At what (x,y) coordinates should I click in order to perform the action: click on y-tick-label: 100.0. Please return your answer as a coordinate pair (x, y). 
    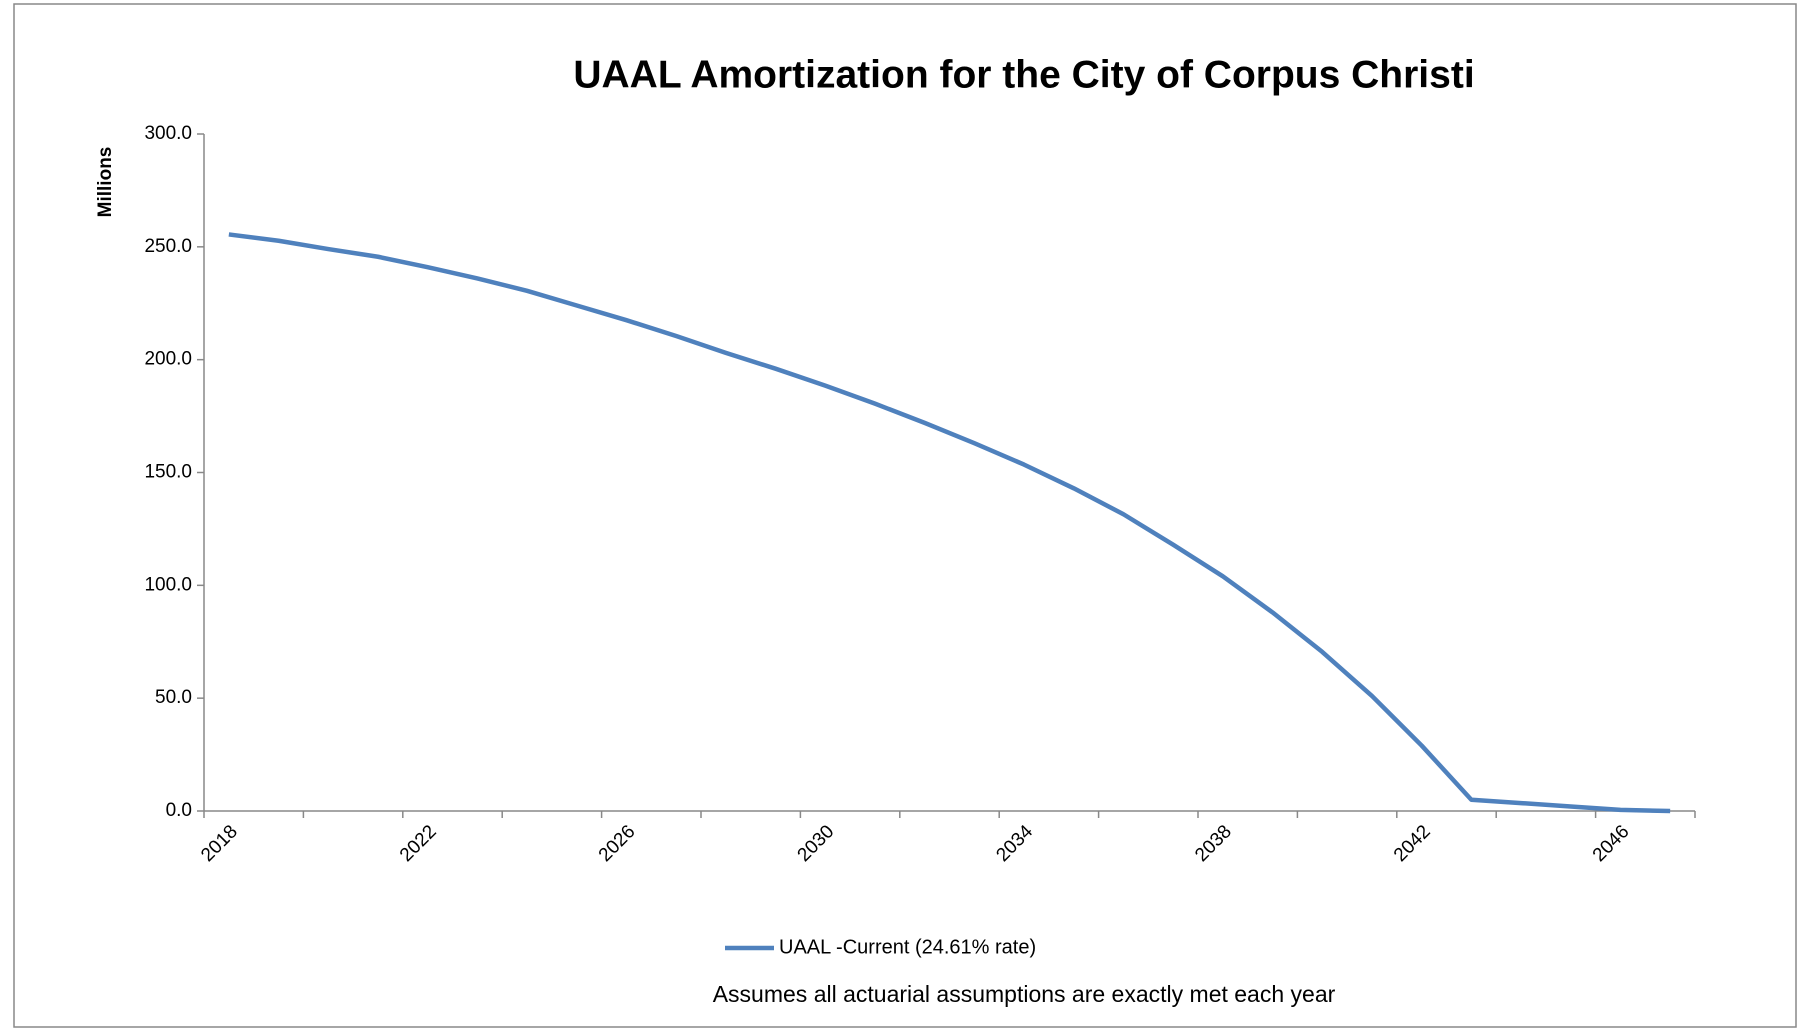
    Looking at the image, I should click on (168, 584).